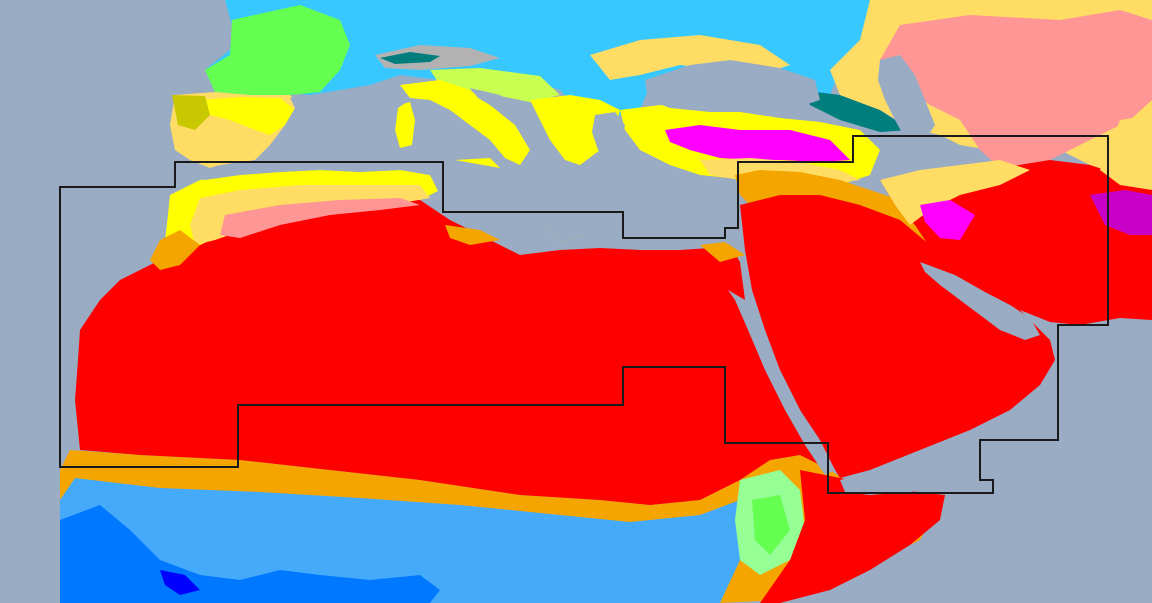 This screenshot has height=603, width=1152. What do you see at coordinates (781, 382) in the screenshot?
I see `red-sea` at bounding box center [781, 382].